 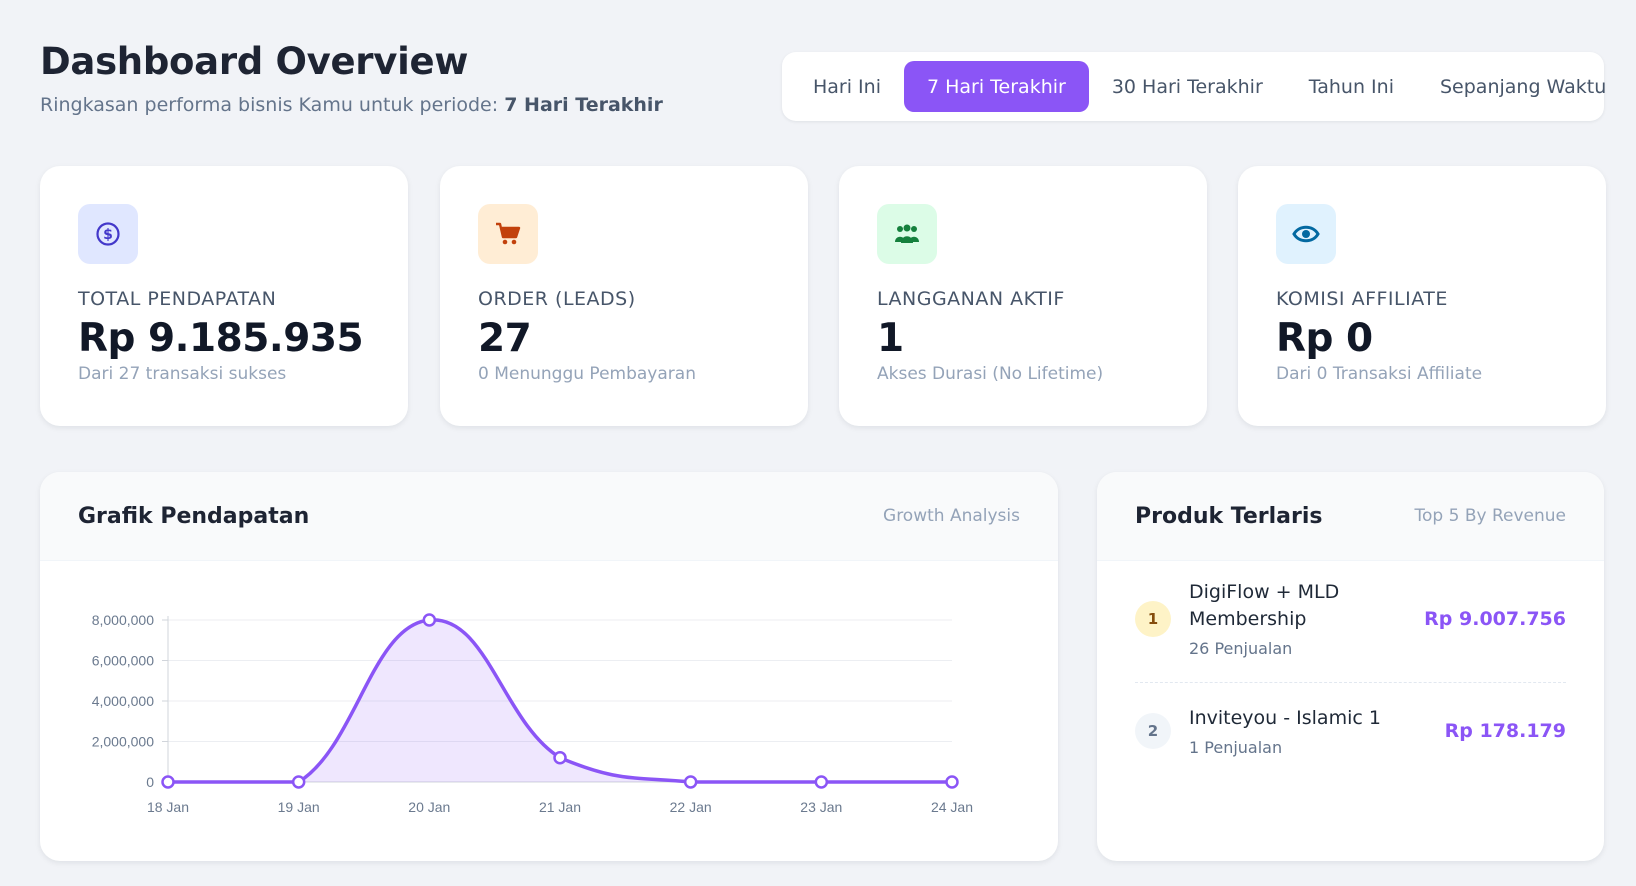 I want to click on x-tick-label: 22 Jan, so click(x=691, y=807).